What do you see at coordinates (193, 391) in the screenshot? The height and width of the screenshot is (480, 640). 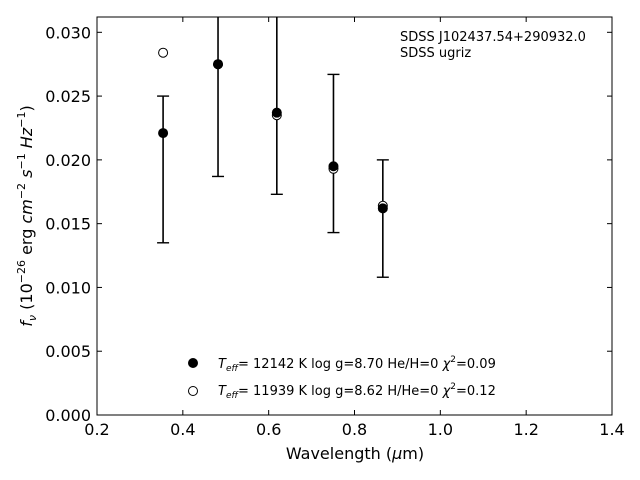 I see `legend-marker-open` at bounding box center [193, 391].